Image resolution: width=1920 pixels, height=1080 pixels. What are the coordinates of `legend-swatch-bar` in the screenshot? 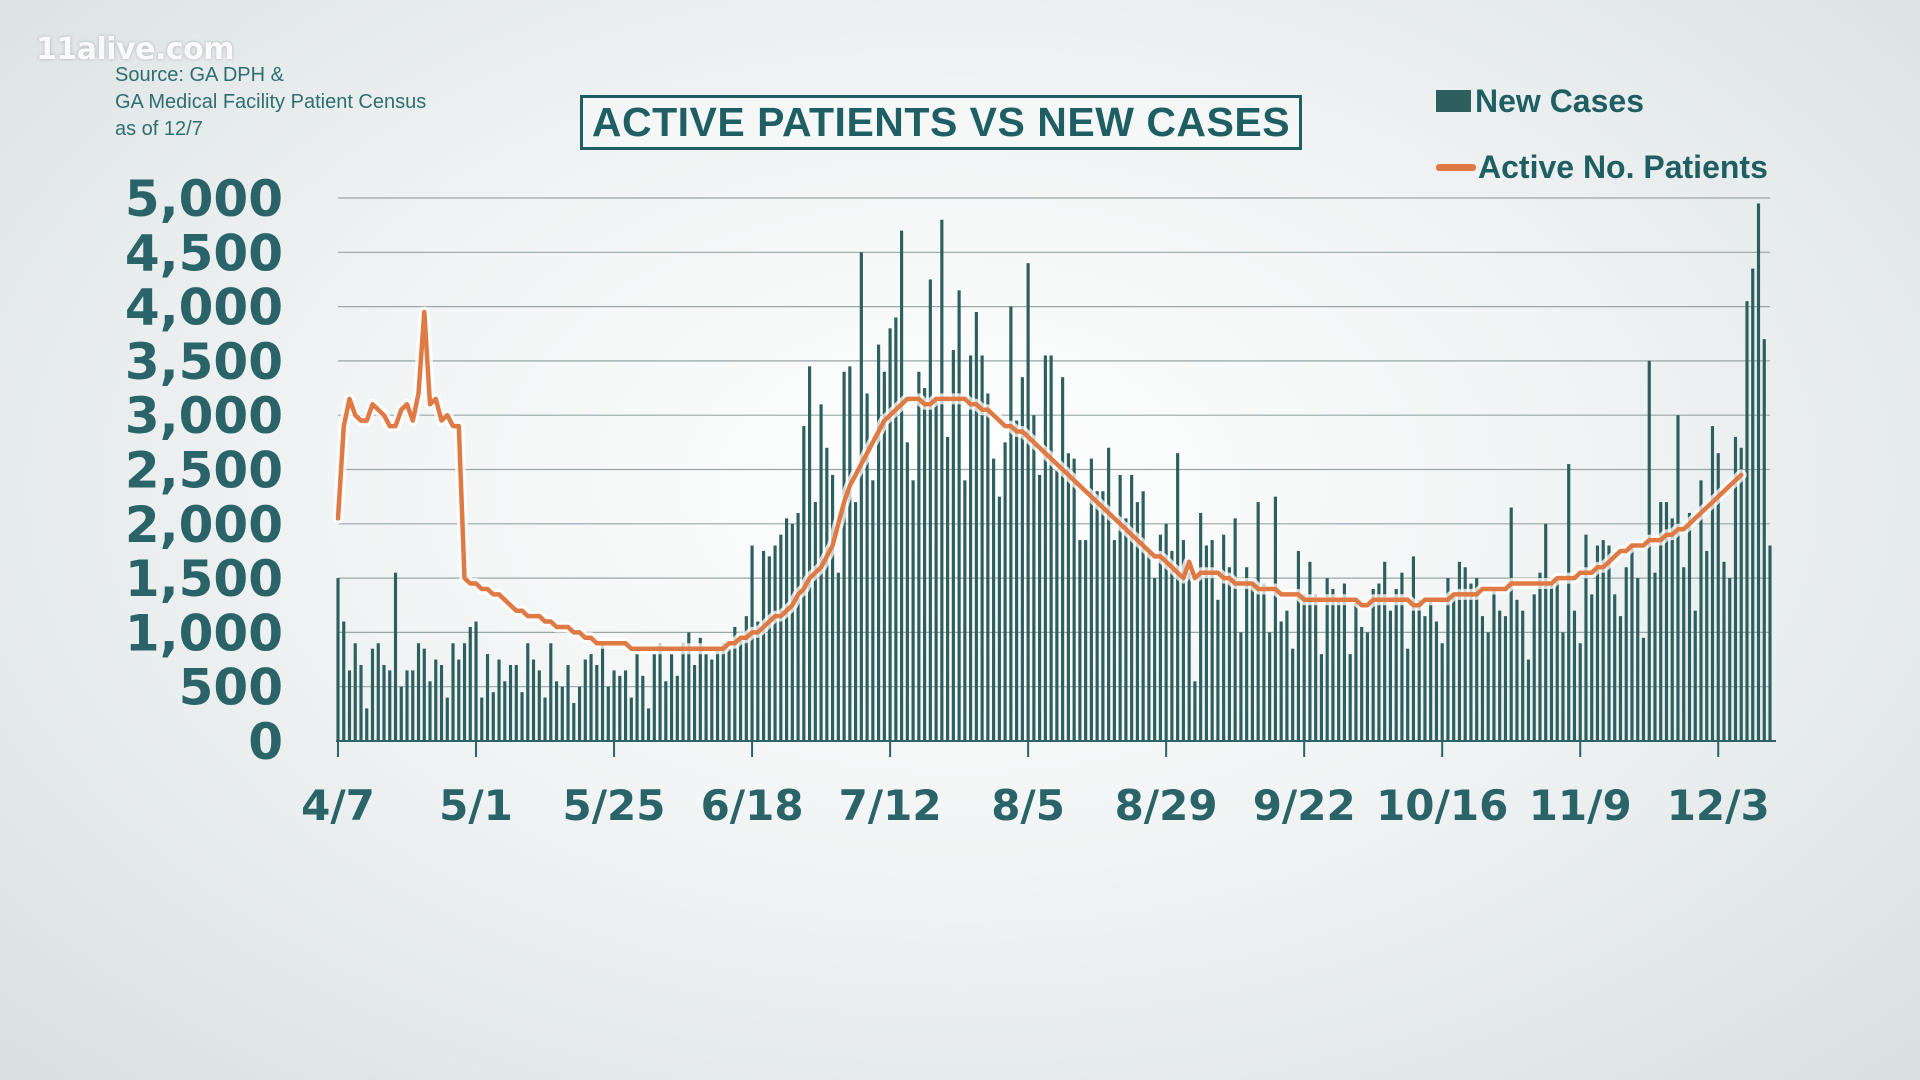 It's located at (1453, 101).